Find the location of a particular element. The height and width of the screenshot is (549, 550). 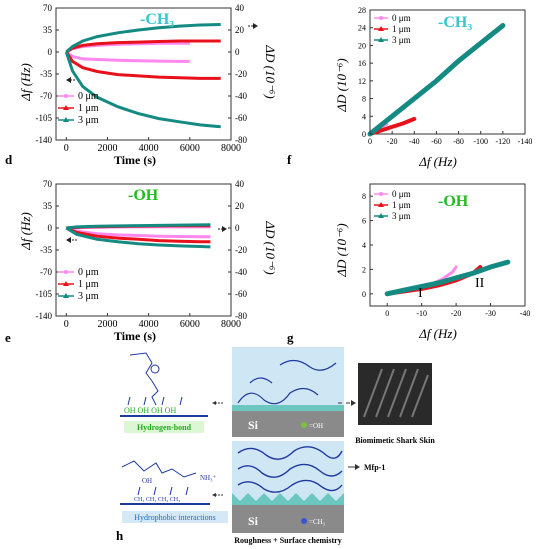

y-tick-label-left: 35 is located at coordinates (48, 30).